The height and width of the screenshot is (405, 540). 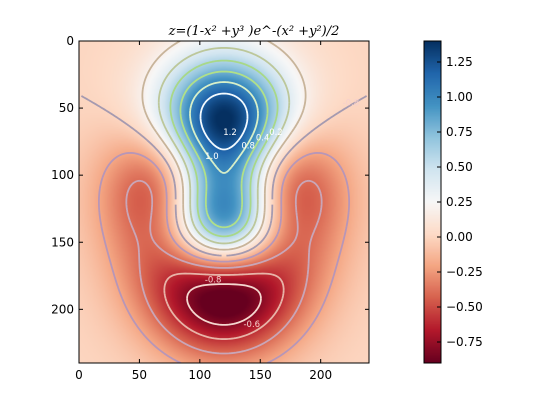 What do you see at coordinates (432, 202) in the screenshot?
I see `colorbar-image` at bounding box center [432, 202].